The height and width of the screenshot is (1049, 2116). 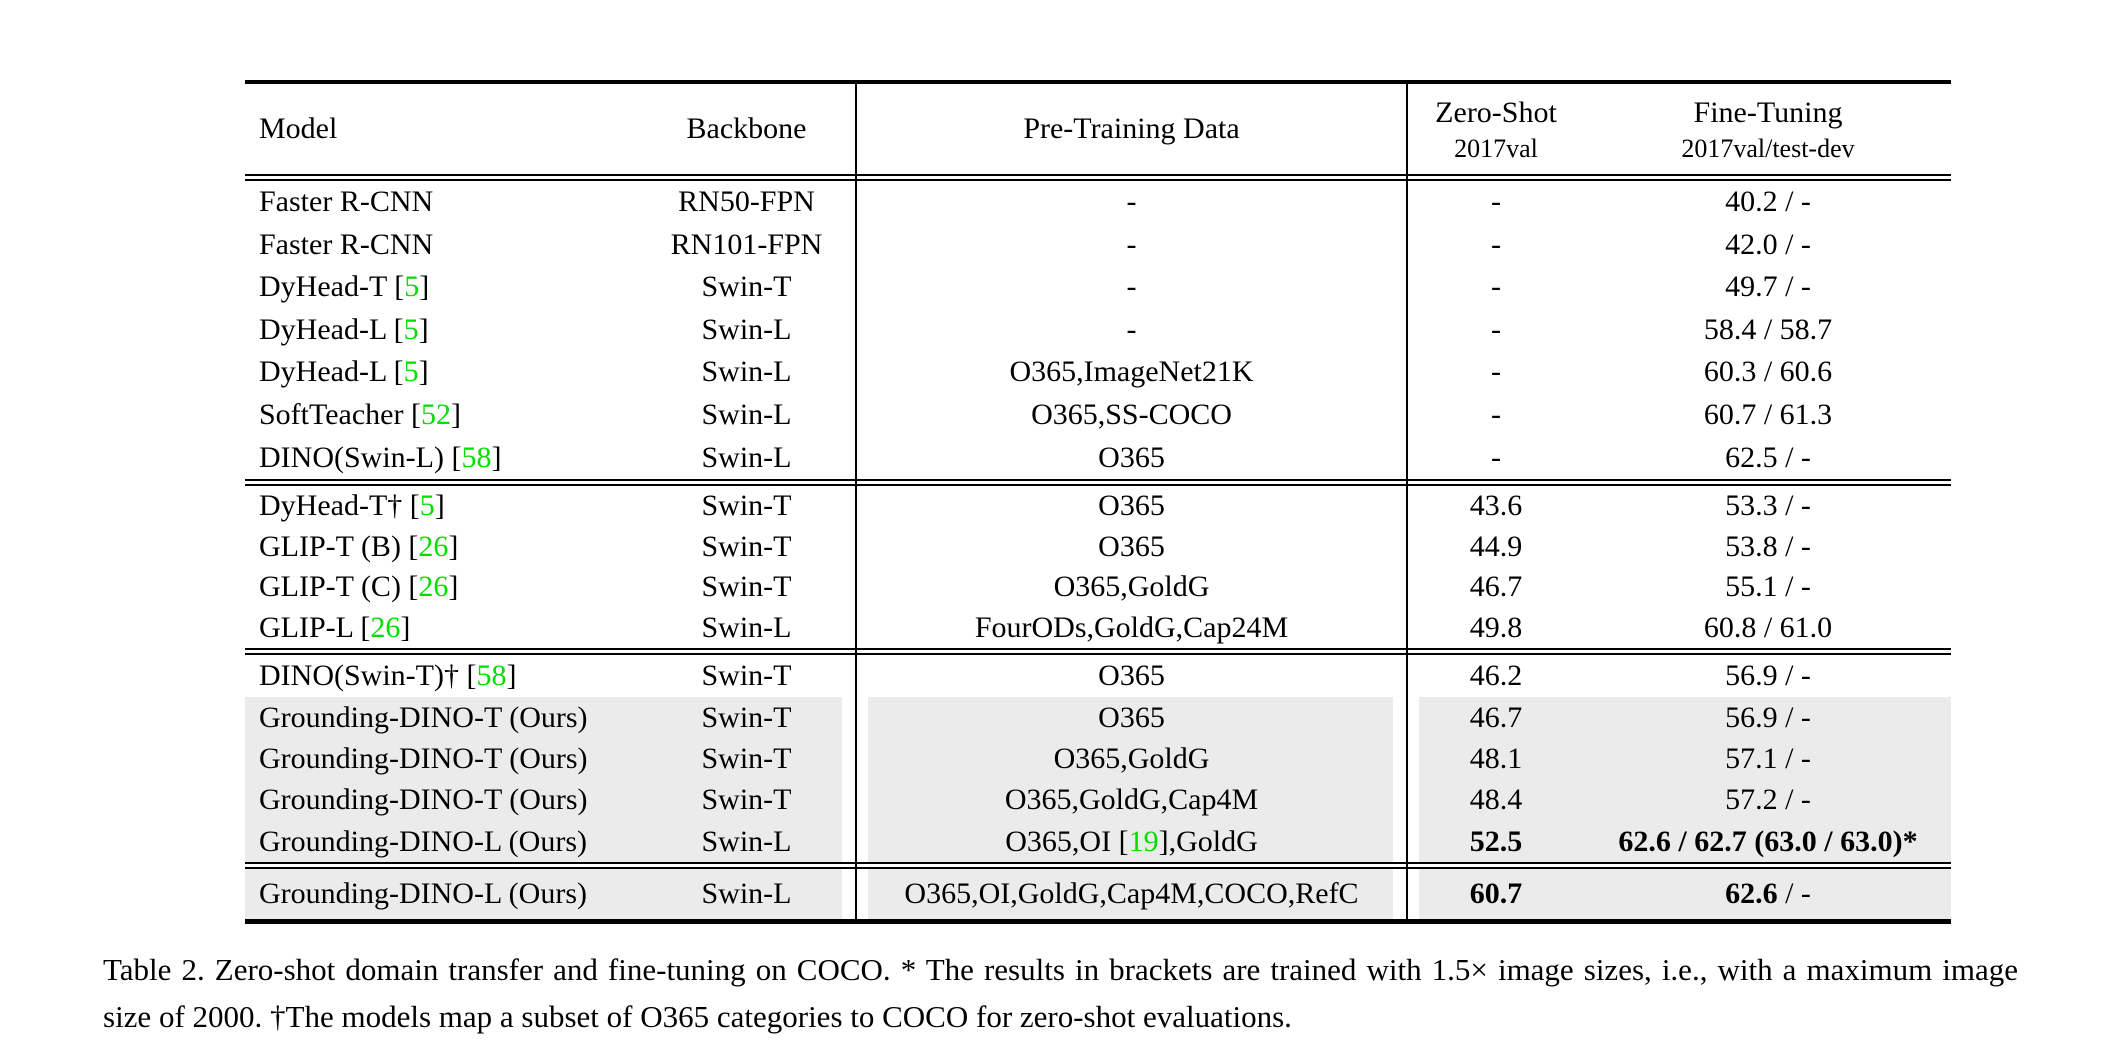 I want to click on cell-model: GLIP-T (C) [26], so click(x=441, y=587).